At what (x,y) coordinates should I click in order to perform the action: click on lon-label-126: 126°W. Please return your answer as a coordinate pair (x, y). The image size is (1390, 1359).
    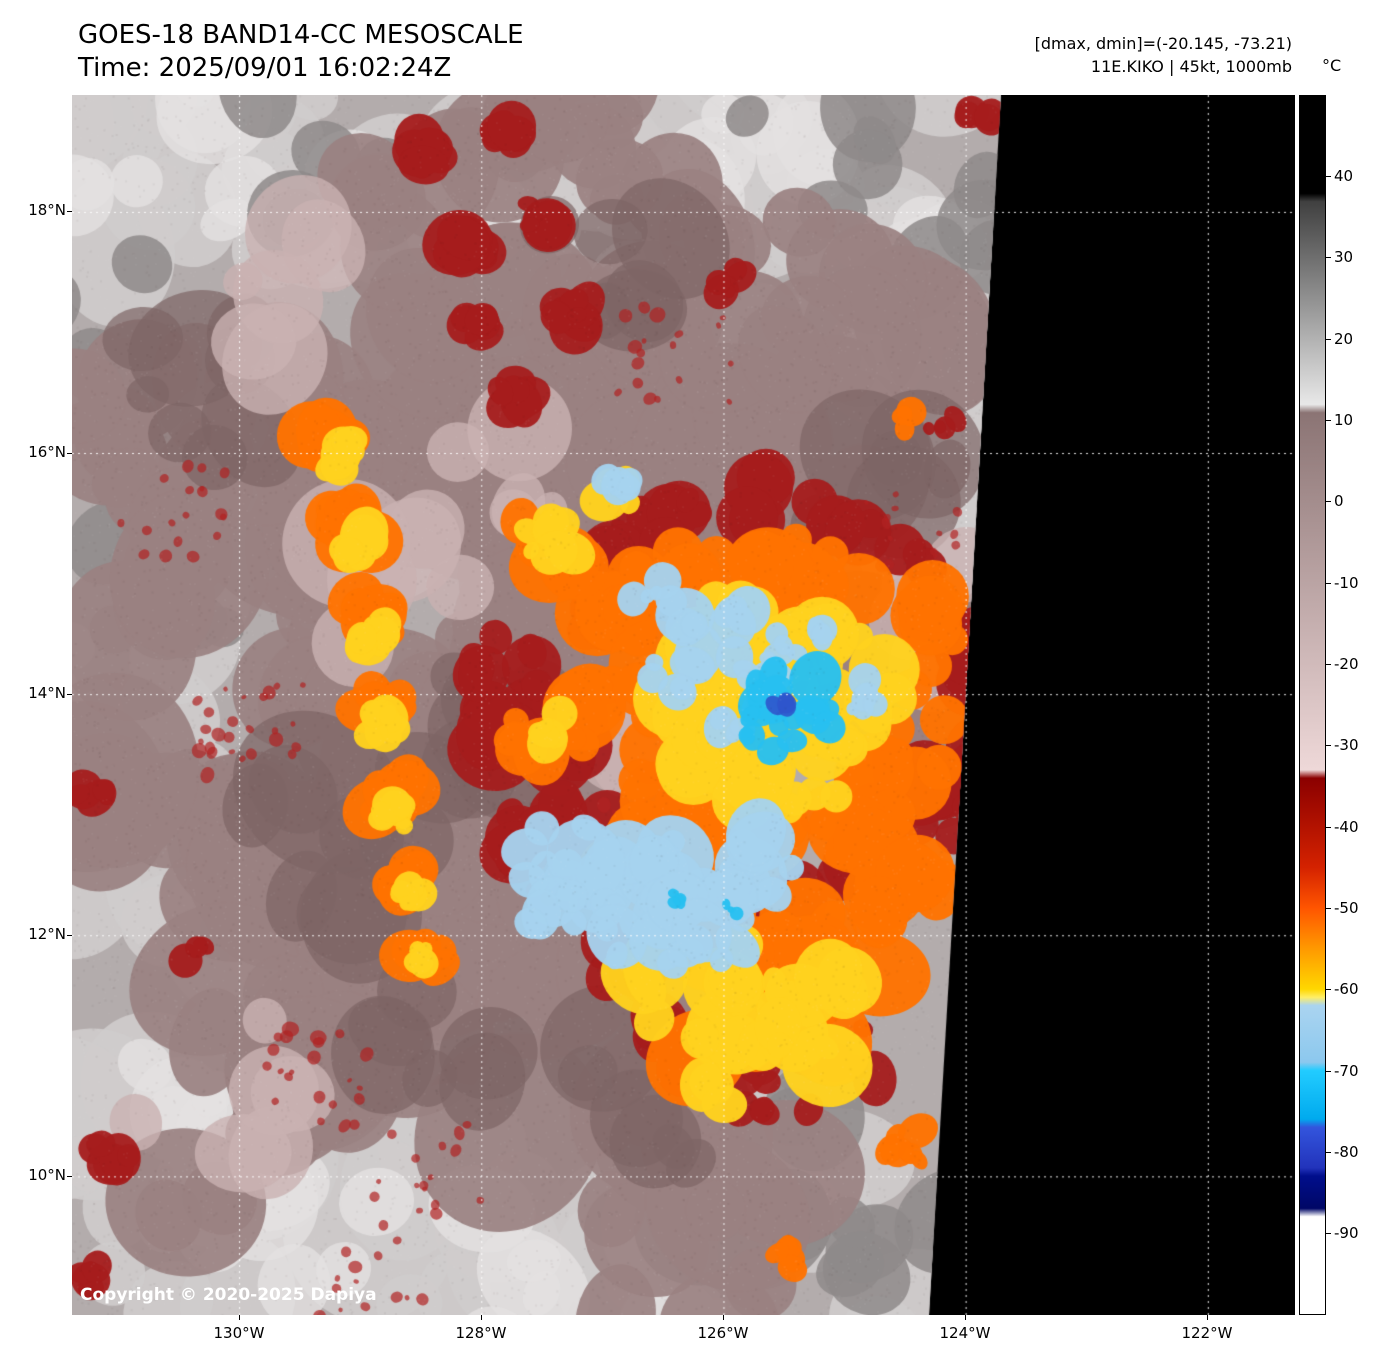
    Looking at the image, I should click on (723, 1333).